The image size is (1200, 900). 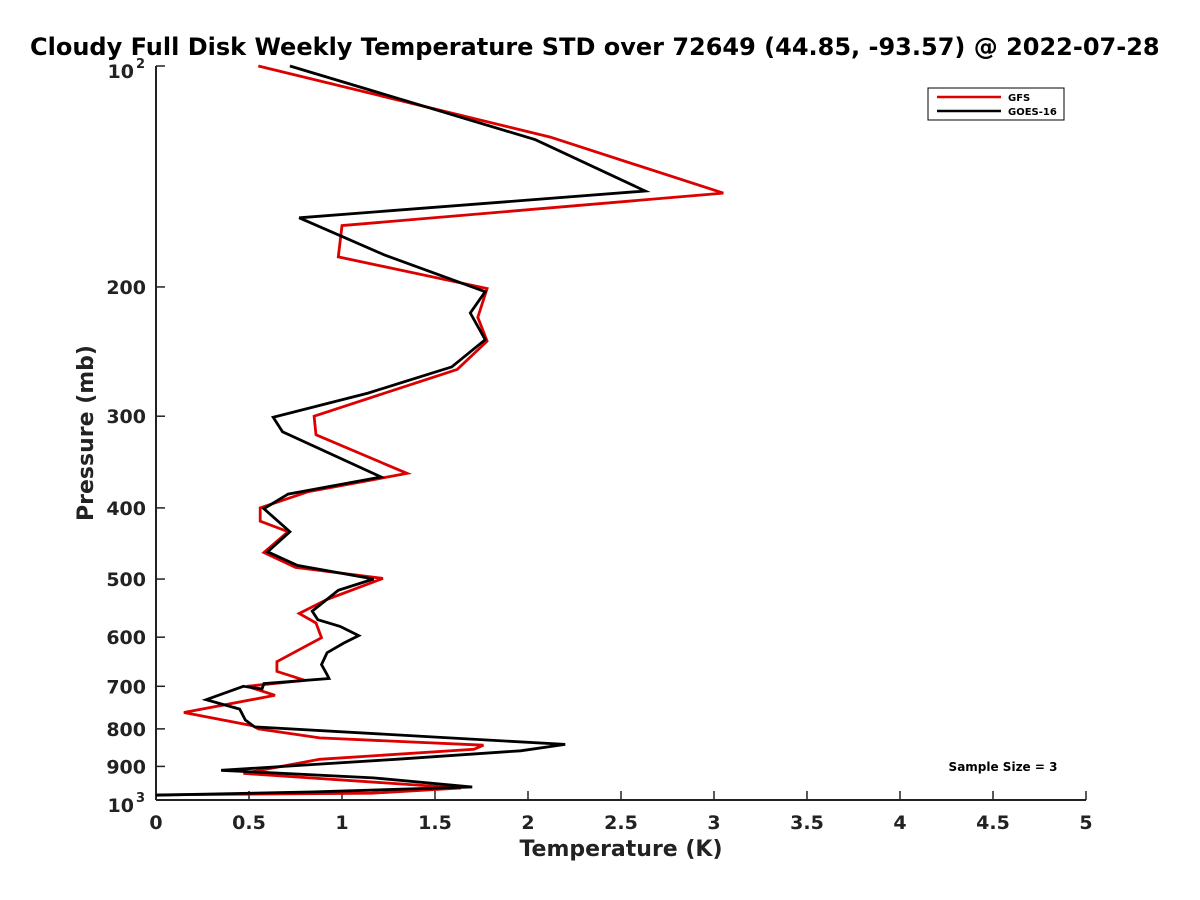 I want to click on x-tick-label: 1, so click(x=341, y=823).